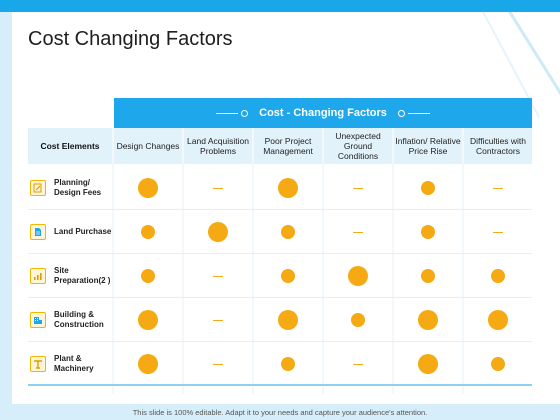  Describe the element at coordinates (79, 319) in the screenshot. I see `row-label-text: Building & Construction` at that location.